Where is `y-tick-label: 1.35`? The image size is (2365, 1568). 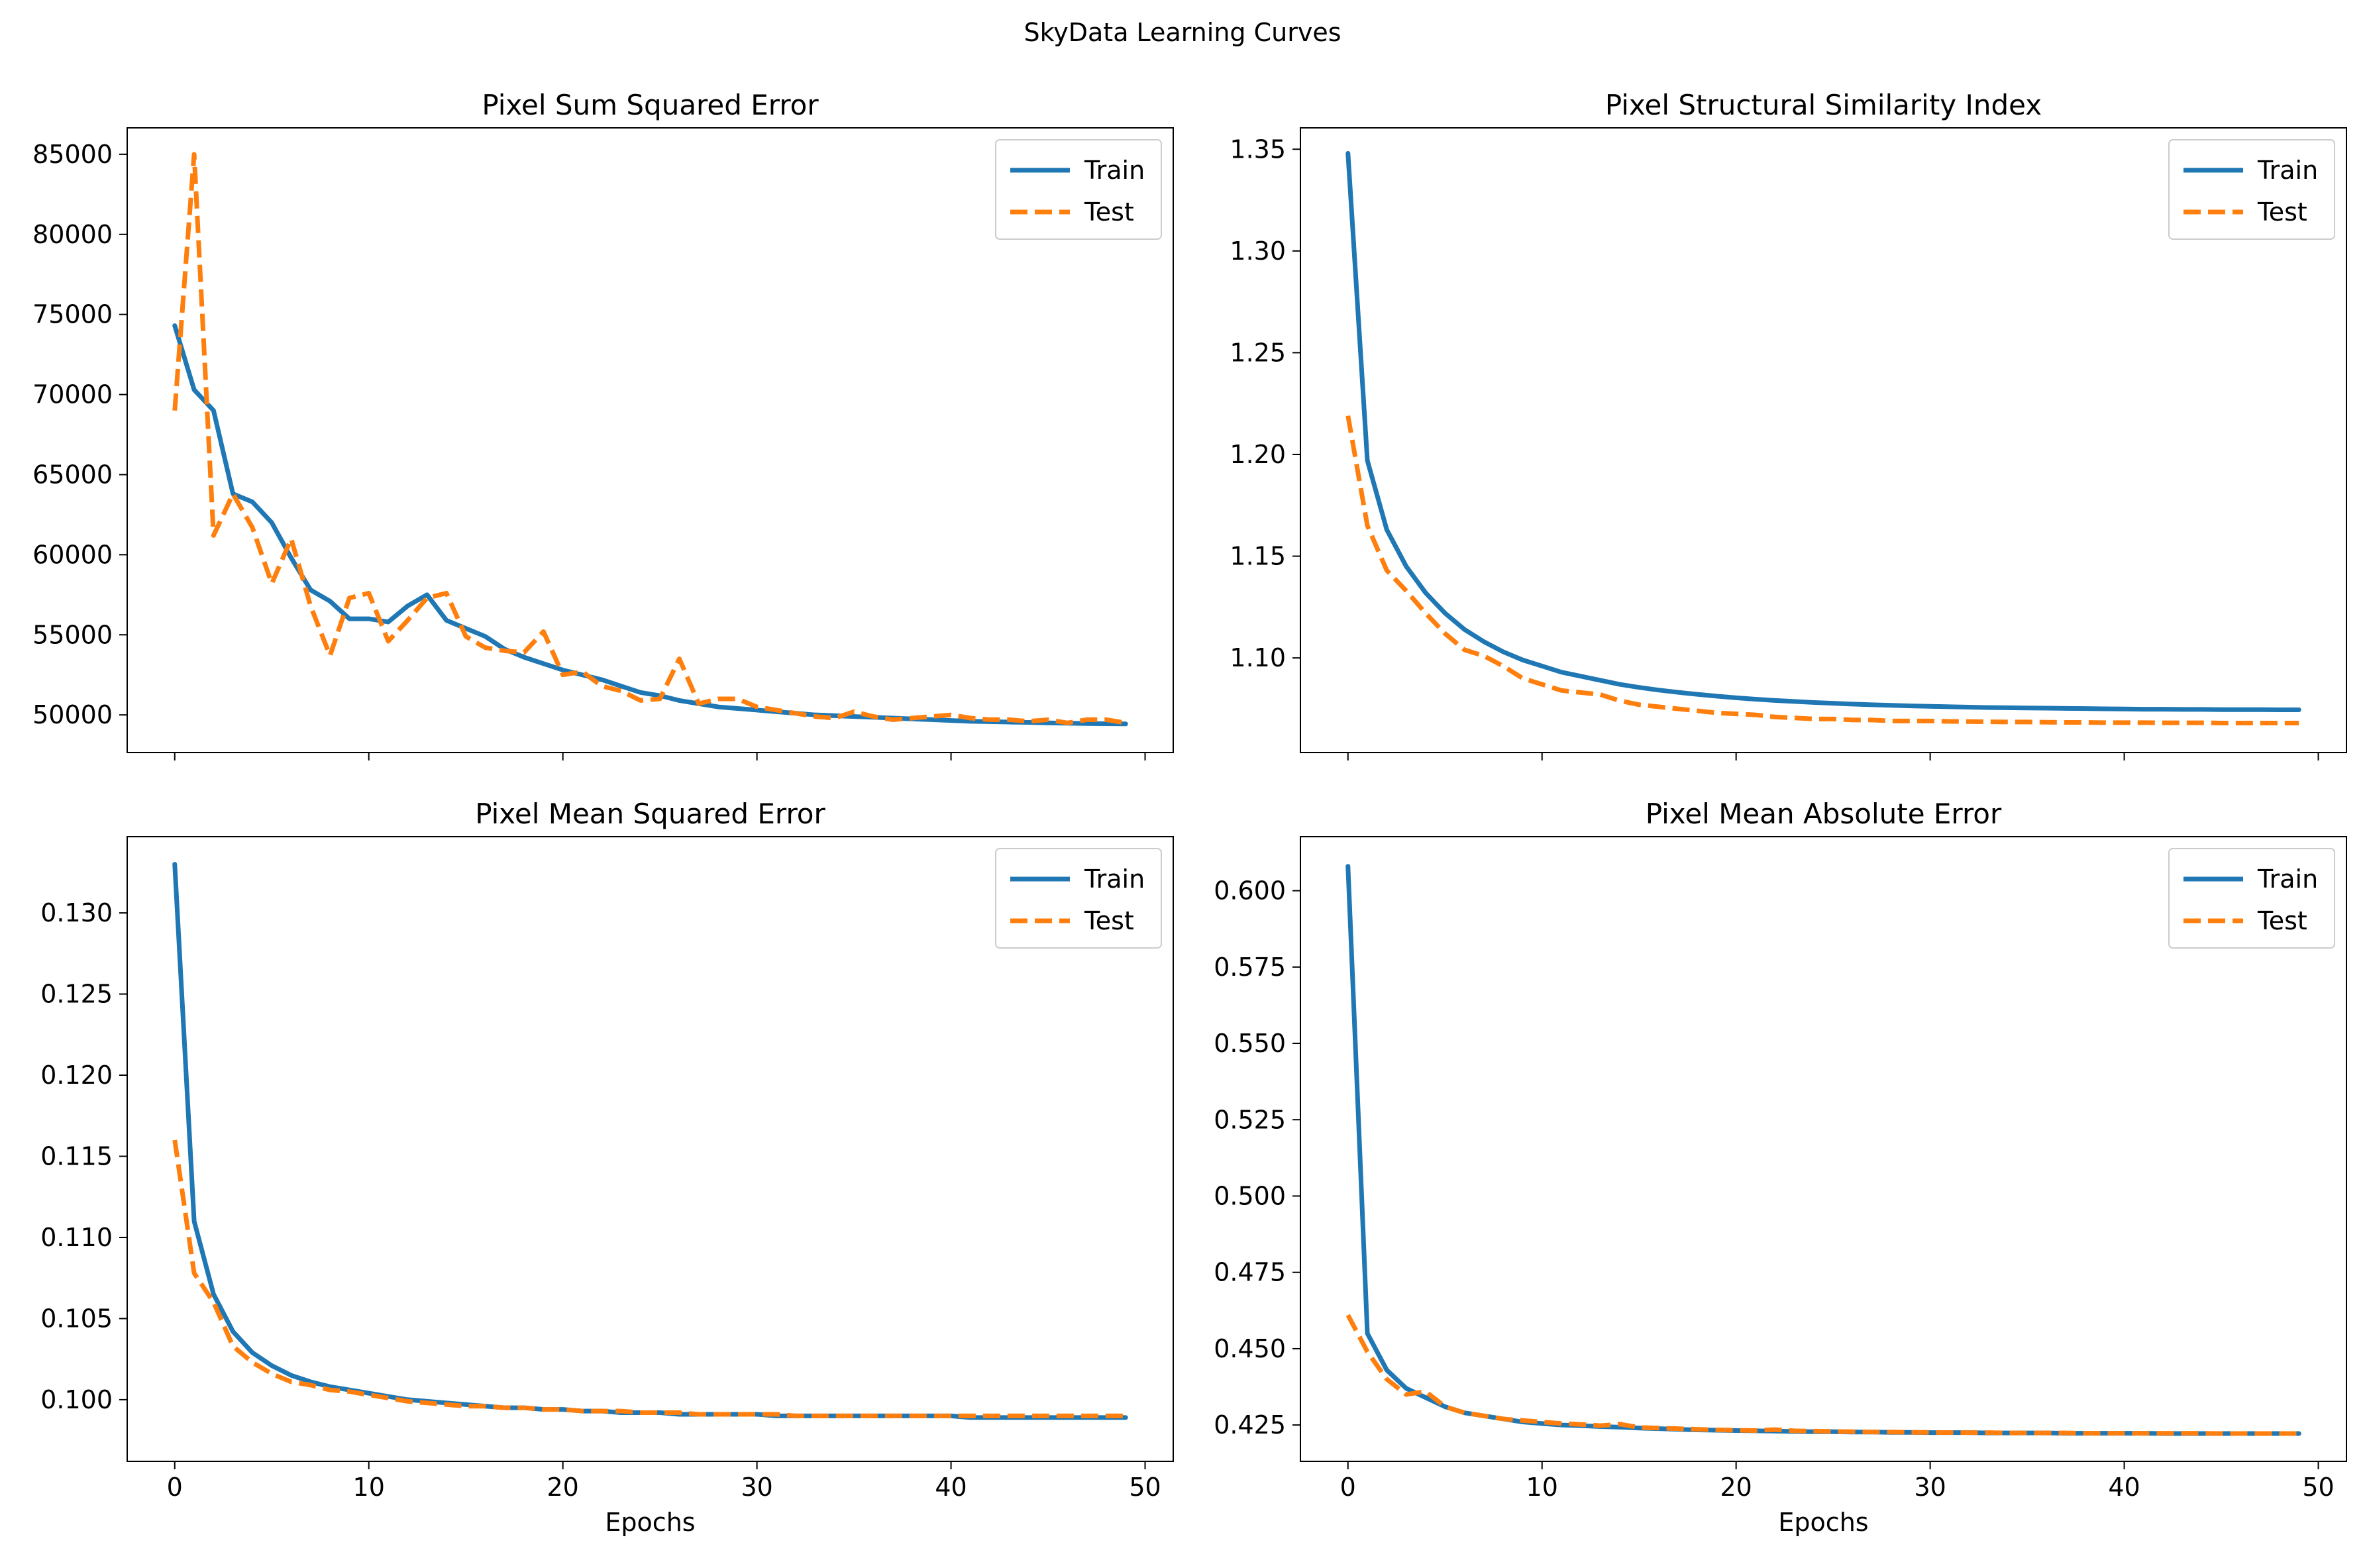
y-tick-label: 1.35 is located at coordinates (1258, 149).